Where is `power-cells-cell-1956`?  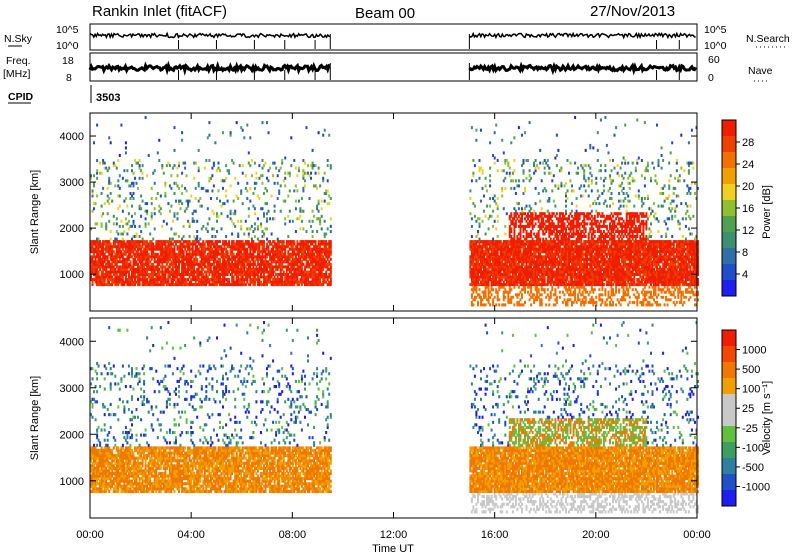
power-cells-cell-1956 is located at coordinates (245, 285).